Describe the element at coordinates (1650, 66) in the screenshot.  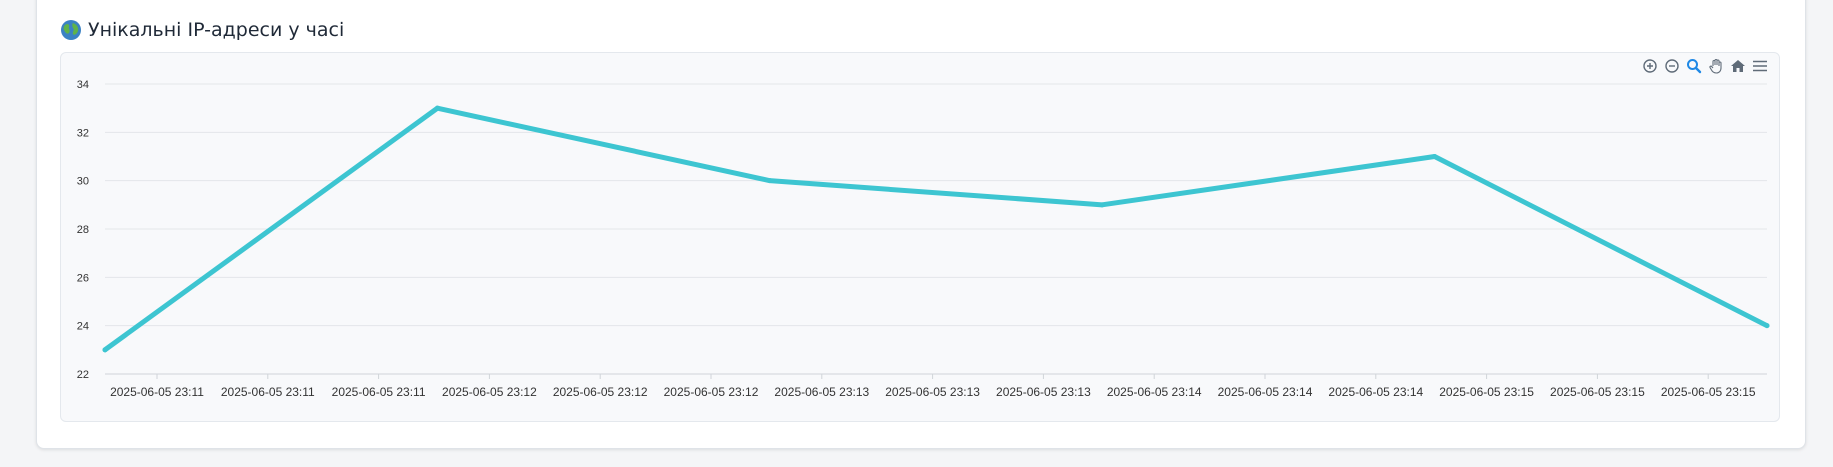
I see `zoom-in-icon` at that location.